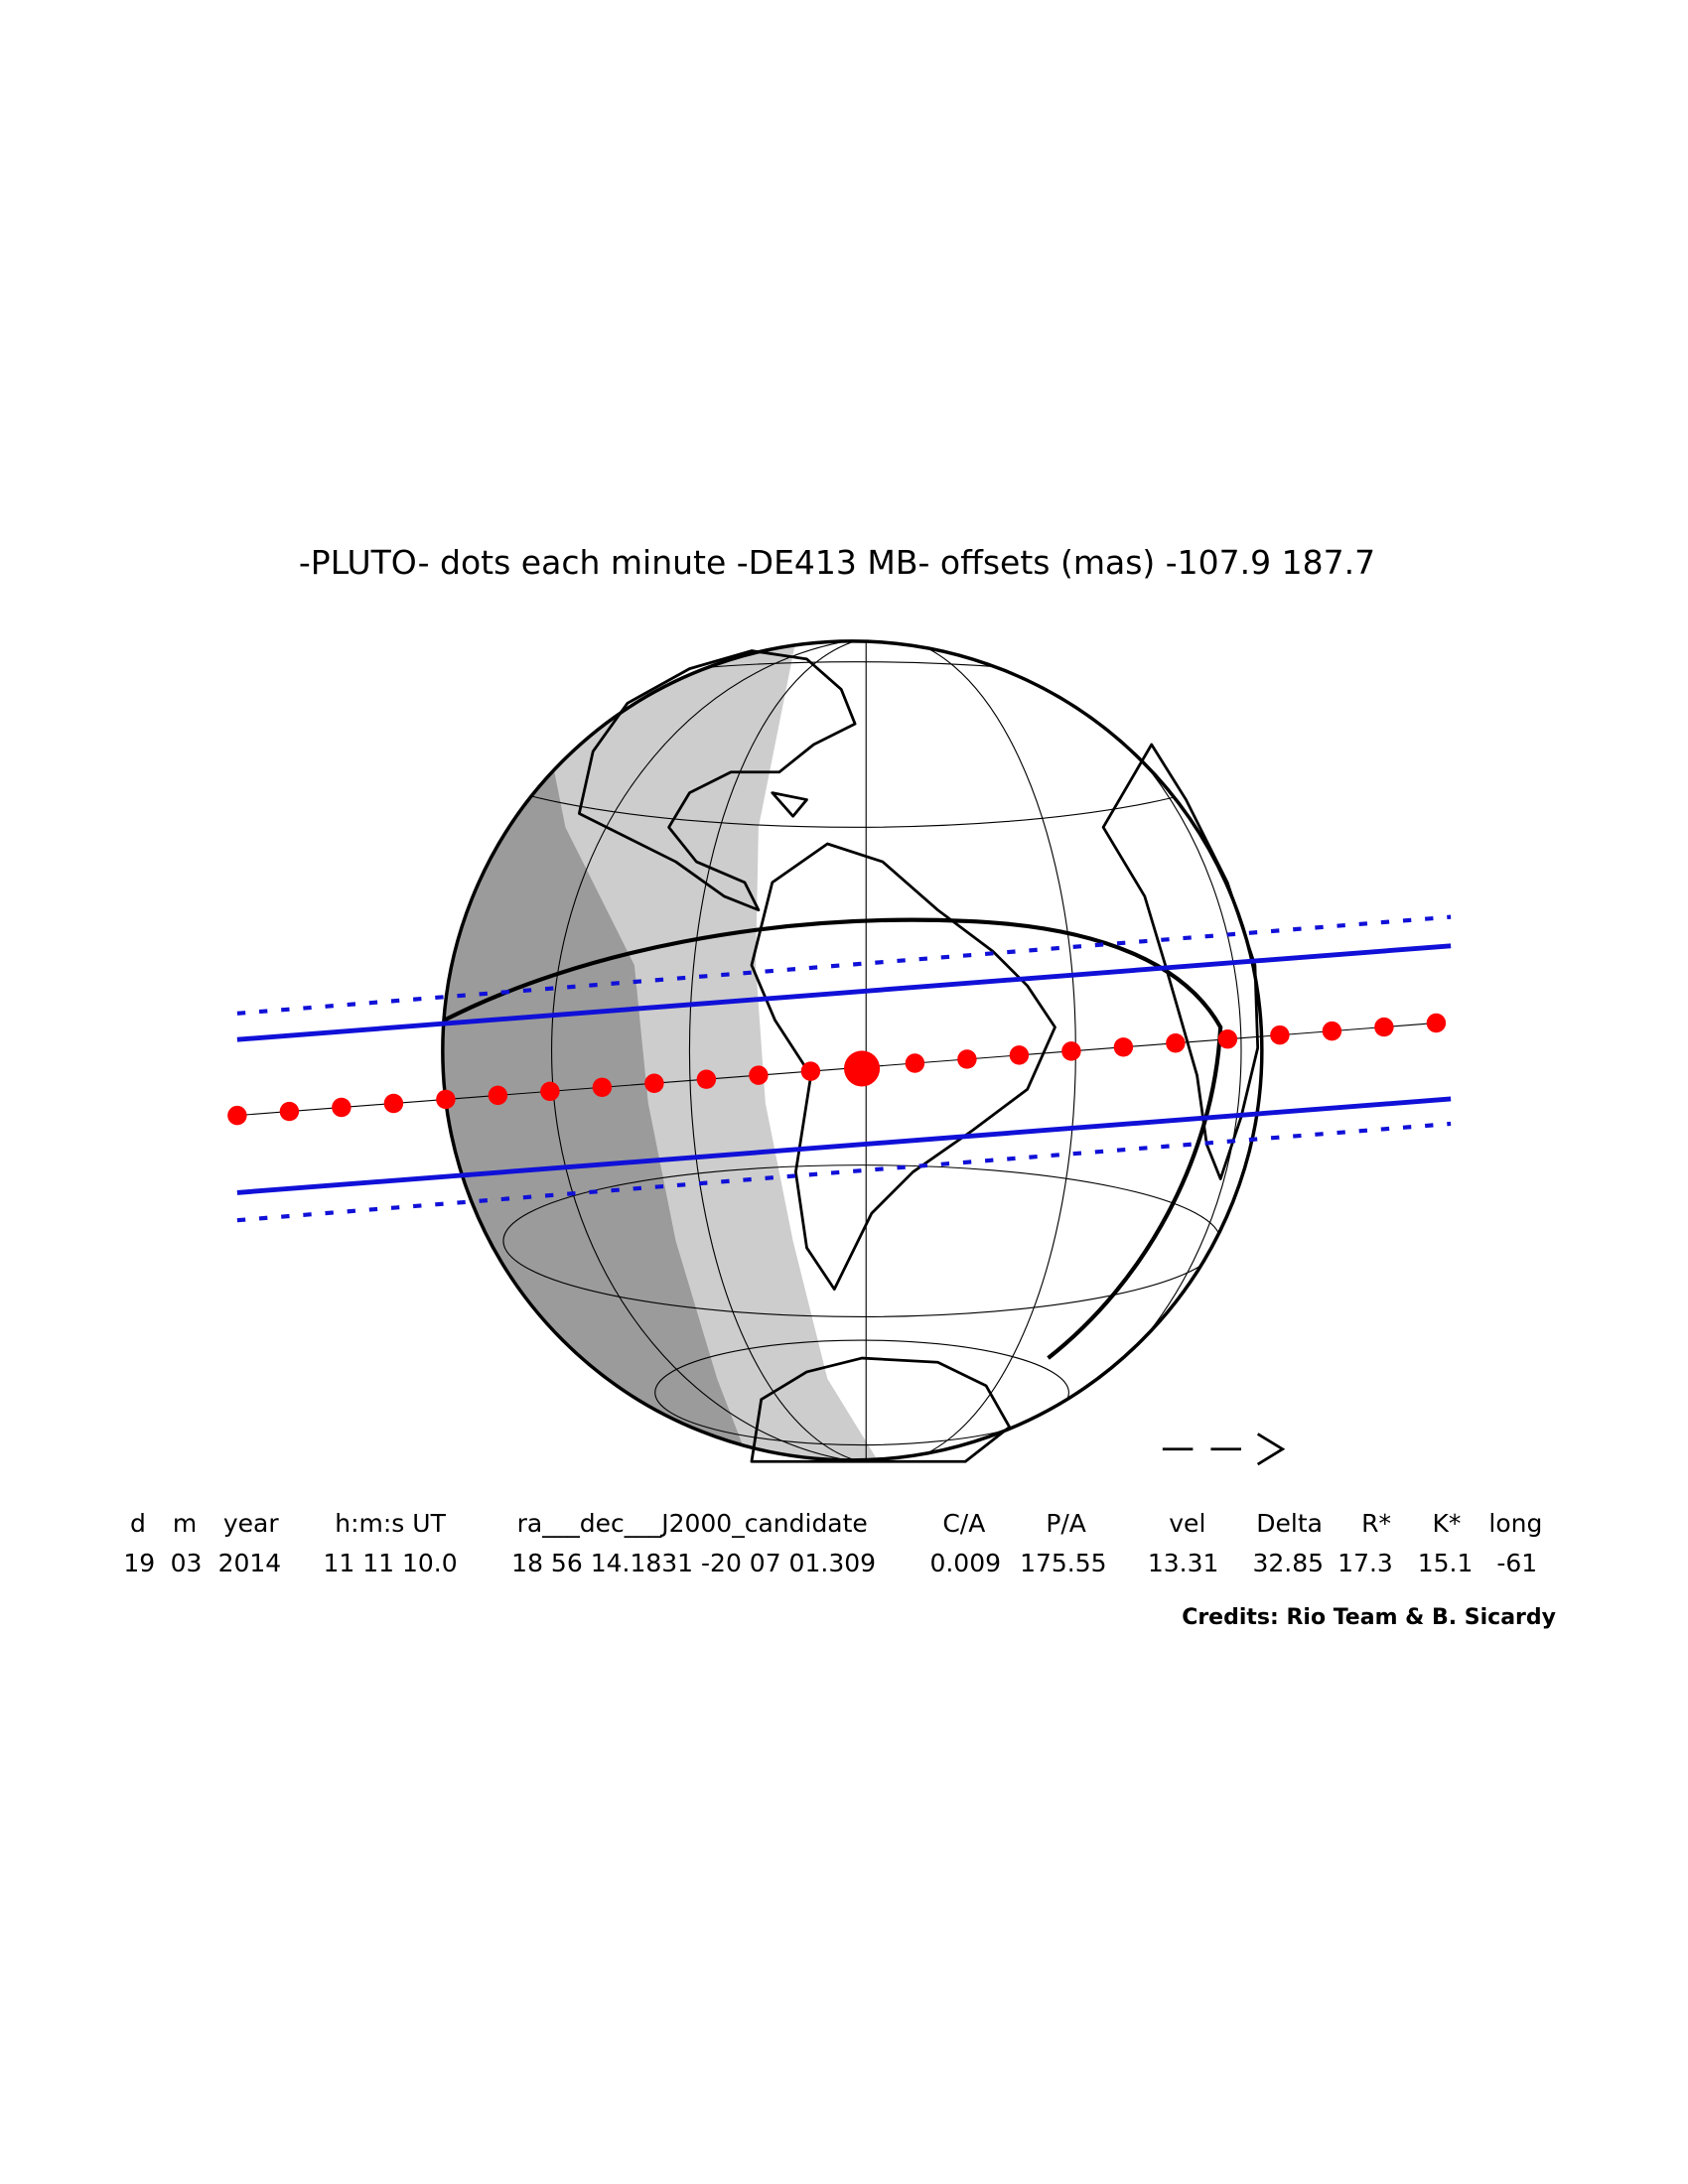 The height and width of the screenshot is (2184, 1688). I want to click on table-header: P/A, so click(1066, 1523).